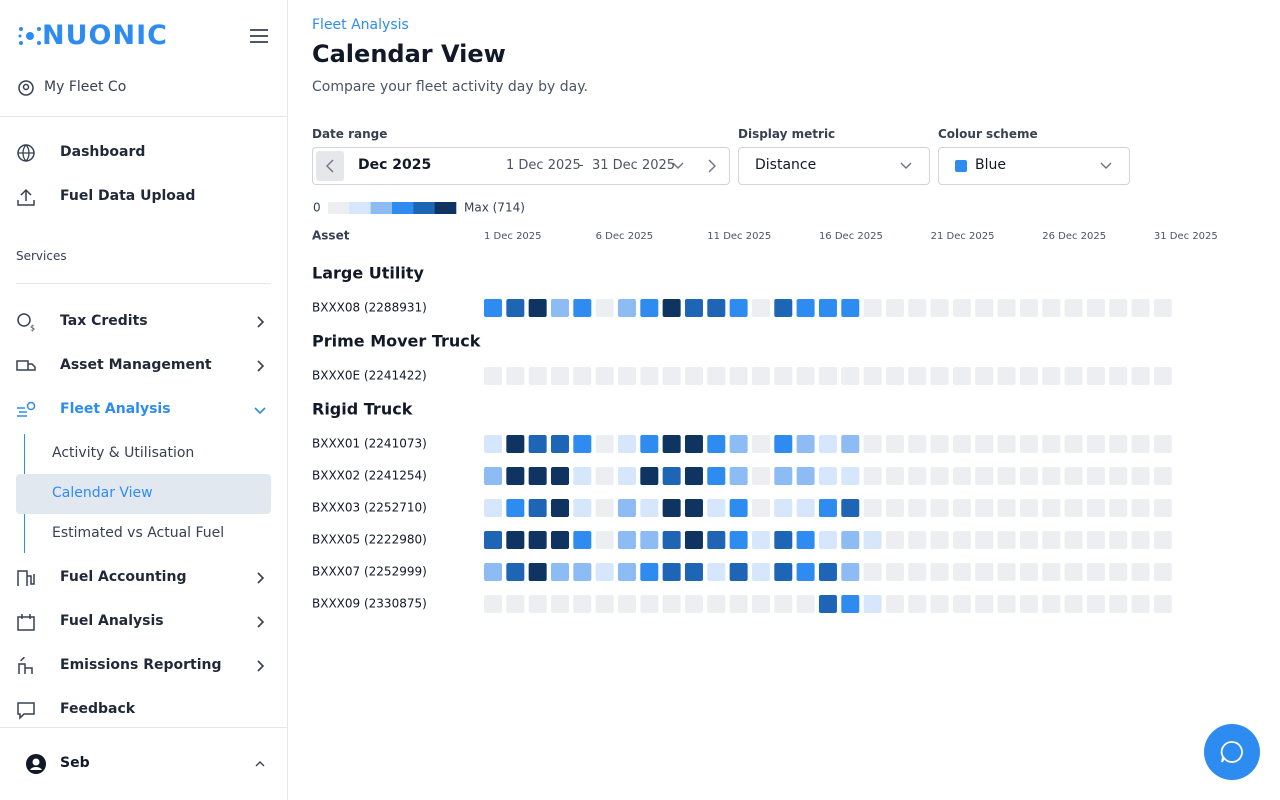  Describe the element at coordinates (98, 709) in the screenshot. I see `nav-item: Feedback` at that location.